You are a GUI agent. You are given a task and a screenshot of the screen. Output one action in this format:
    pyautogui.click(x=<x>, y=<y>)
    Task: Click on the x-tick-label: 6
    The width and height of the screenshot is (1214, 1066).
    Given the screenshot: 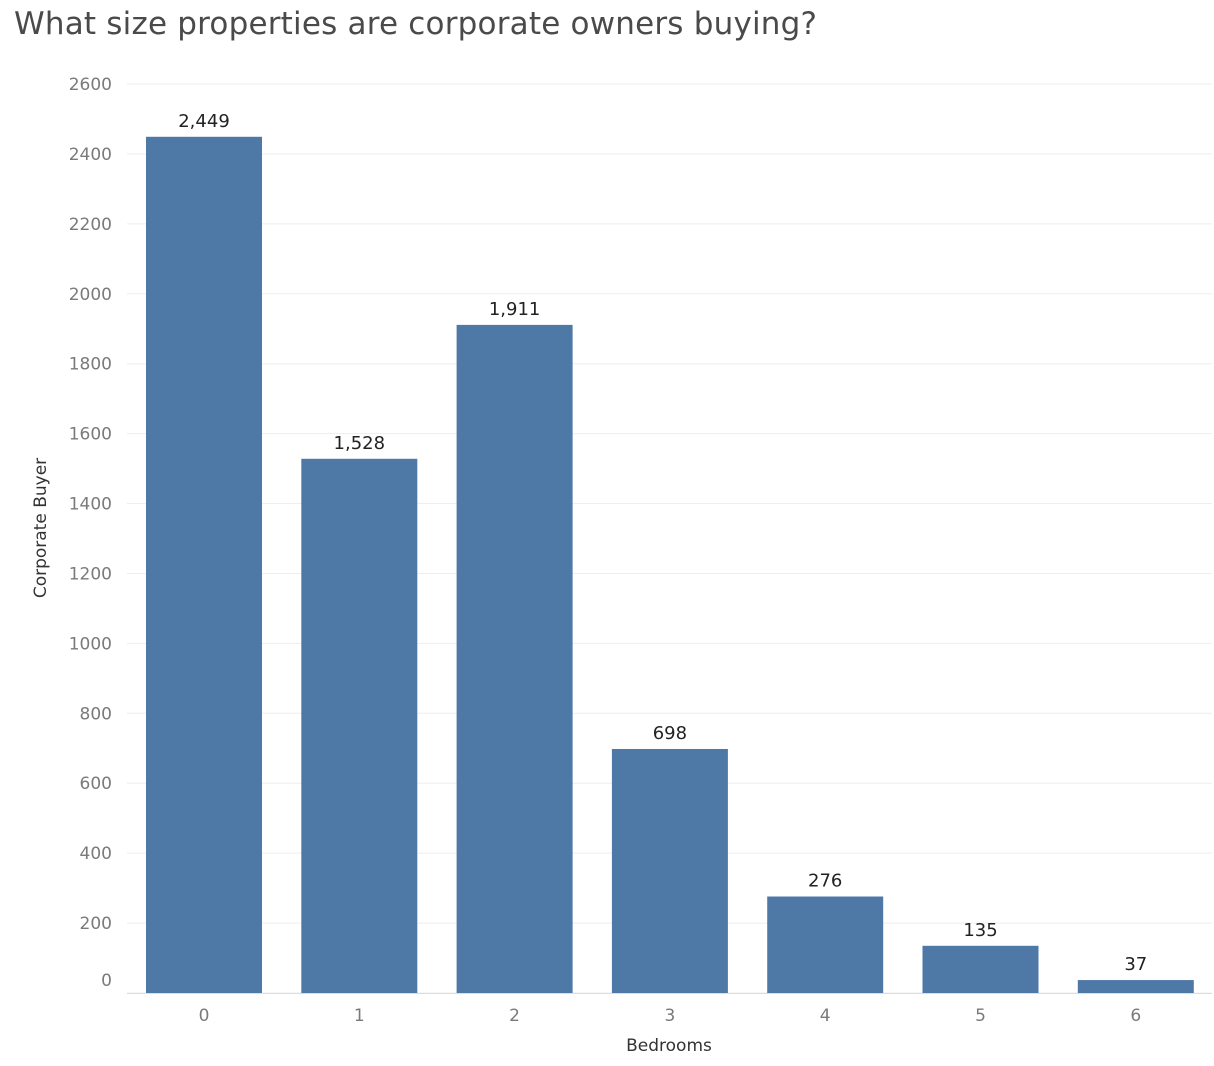 What is the action you would take?
    pyautogui.click(x=1135, y=1016)
    